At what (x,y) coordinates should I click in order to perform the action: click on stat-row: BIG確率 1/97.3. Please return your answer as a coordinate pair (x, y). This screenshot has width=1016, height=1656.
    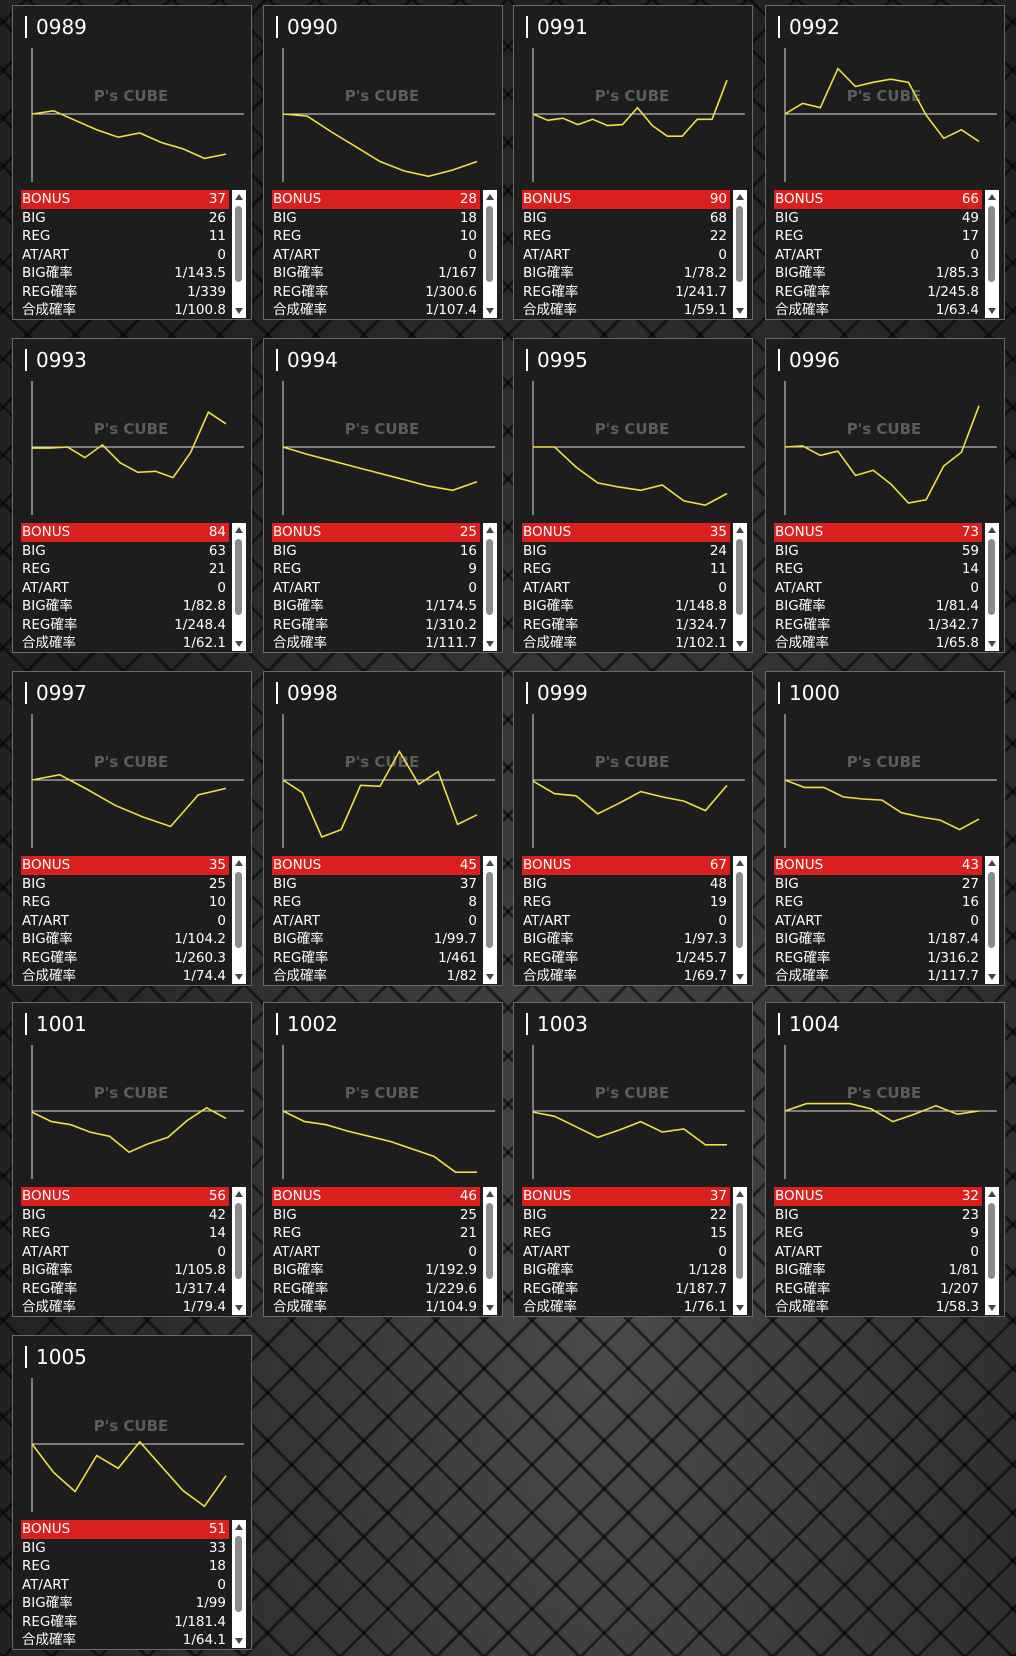
    Looking at the image, I should click on (626, 939).